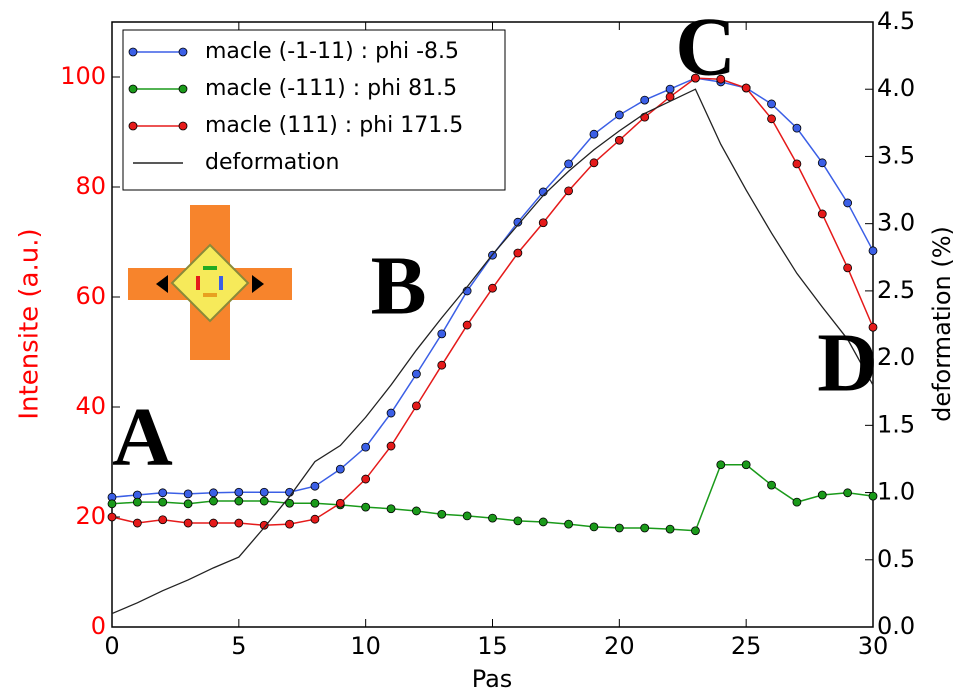  I want to click on annotation: C, so click(705, 46).